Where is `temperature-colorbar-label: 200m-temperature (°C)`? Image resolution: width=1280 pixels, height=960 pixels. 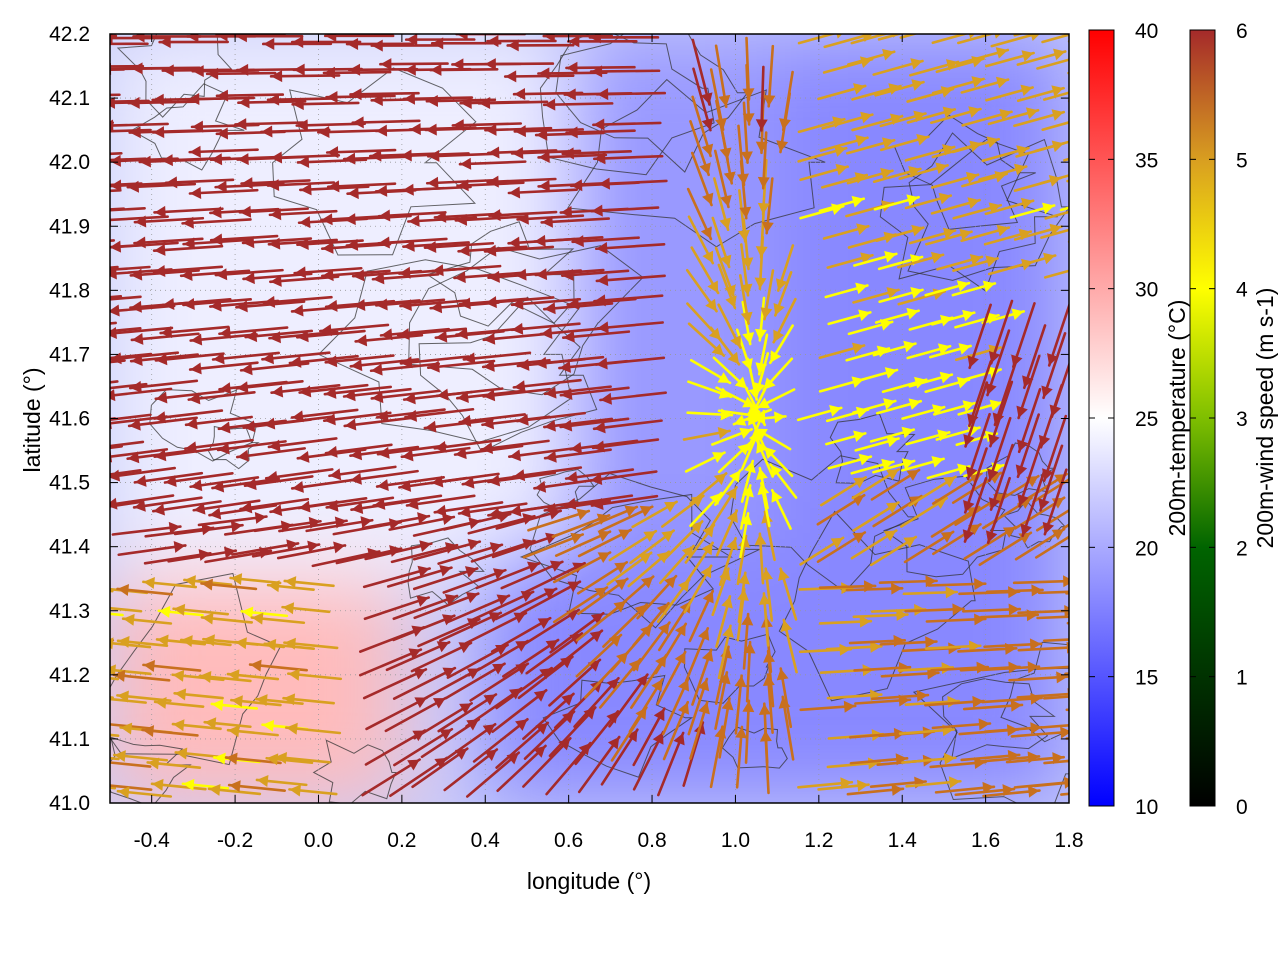 temperature-colorbar-label: 200m-temperature (°C) is located at coordinates (1177, 418).